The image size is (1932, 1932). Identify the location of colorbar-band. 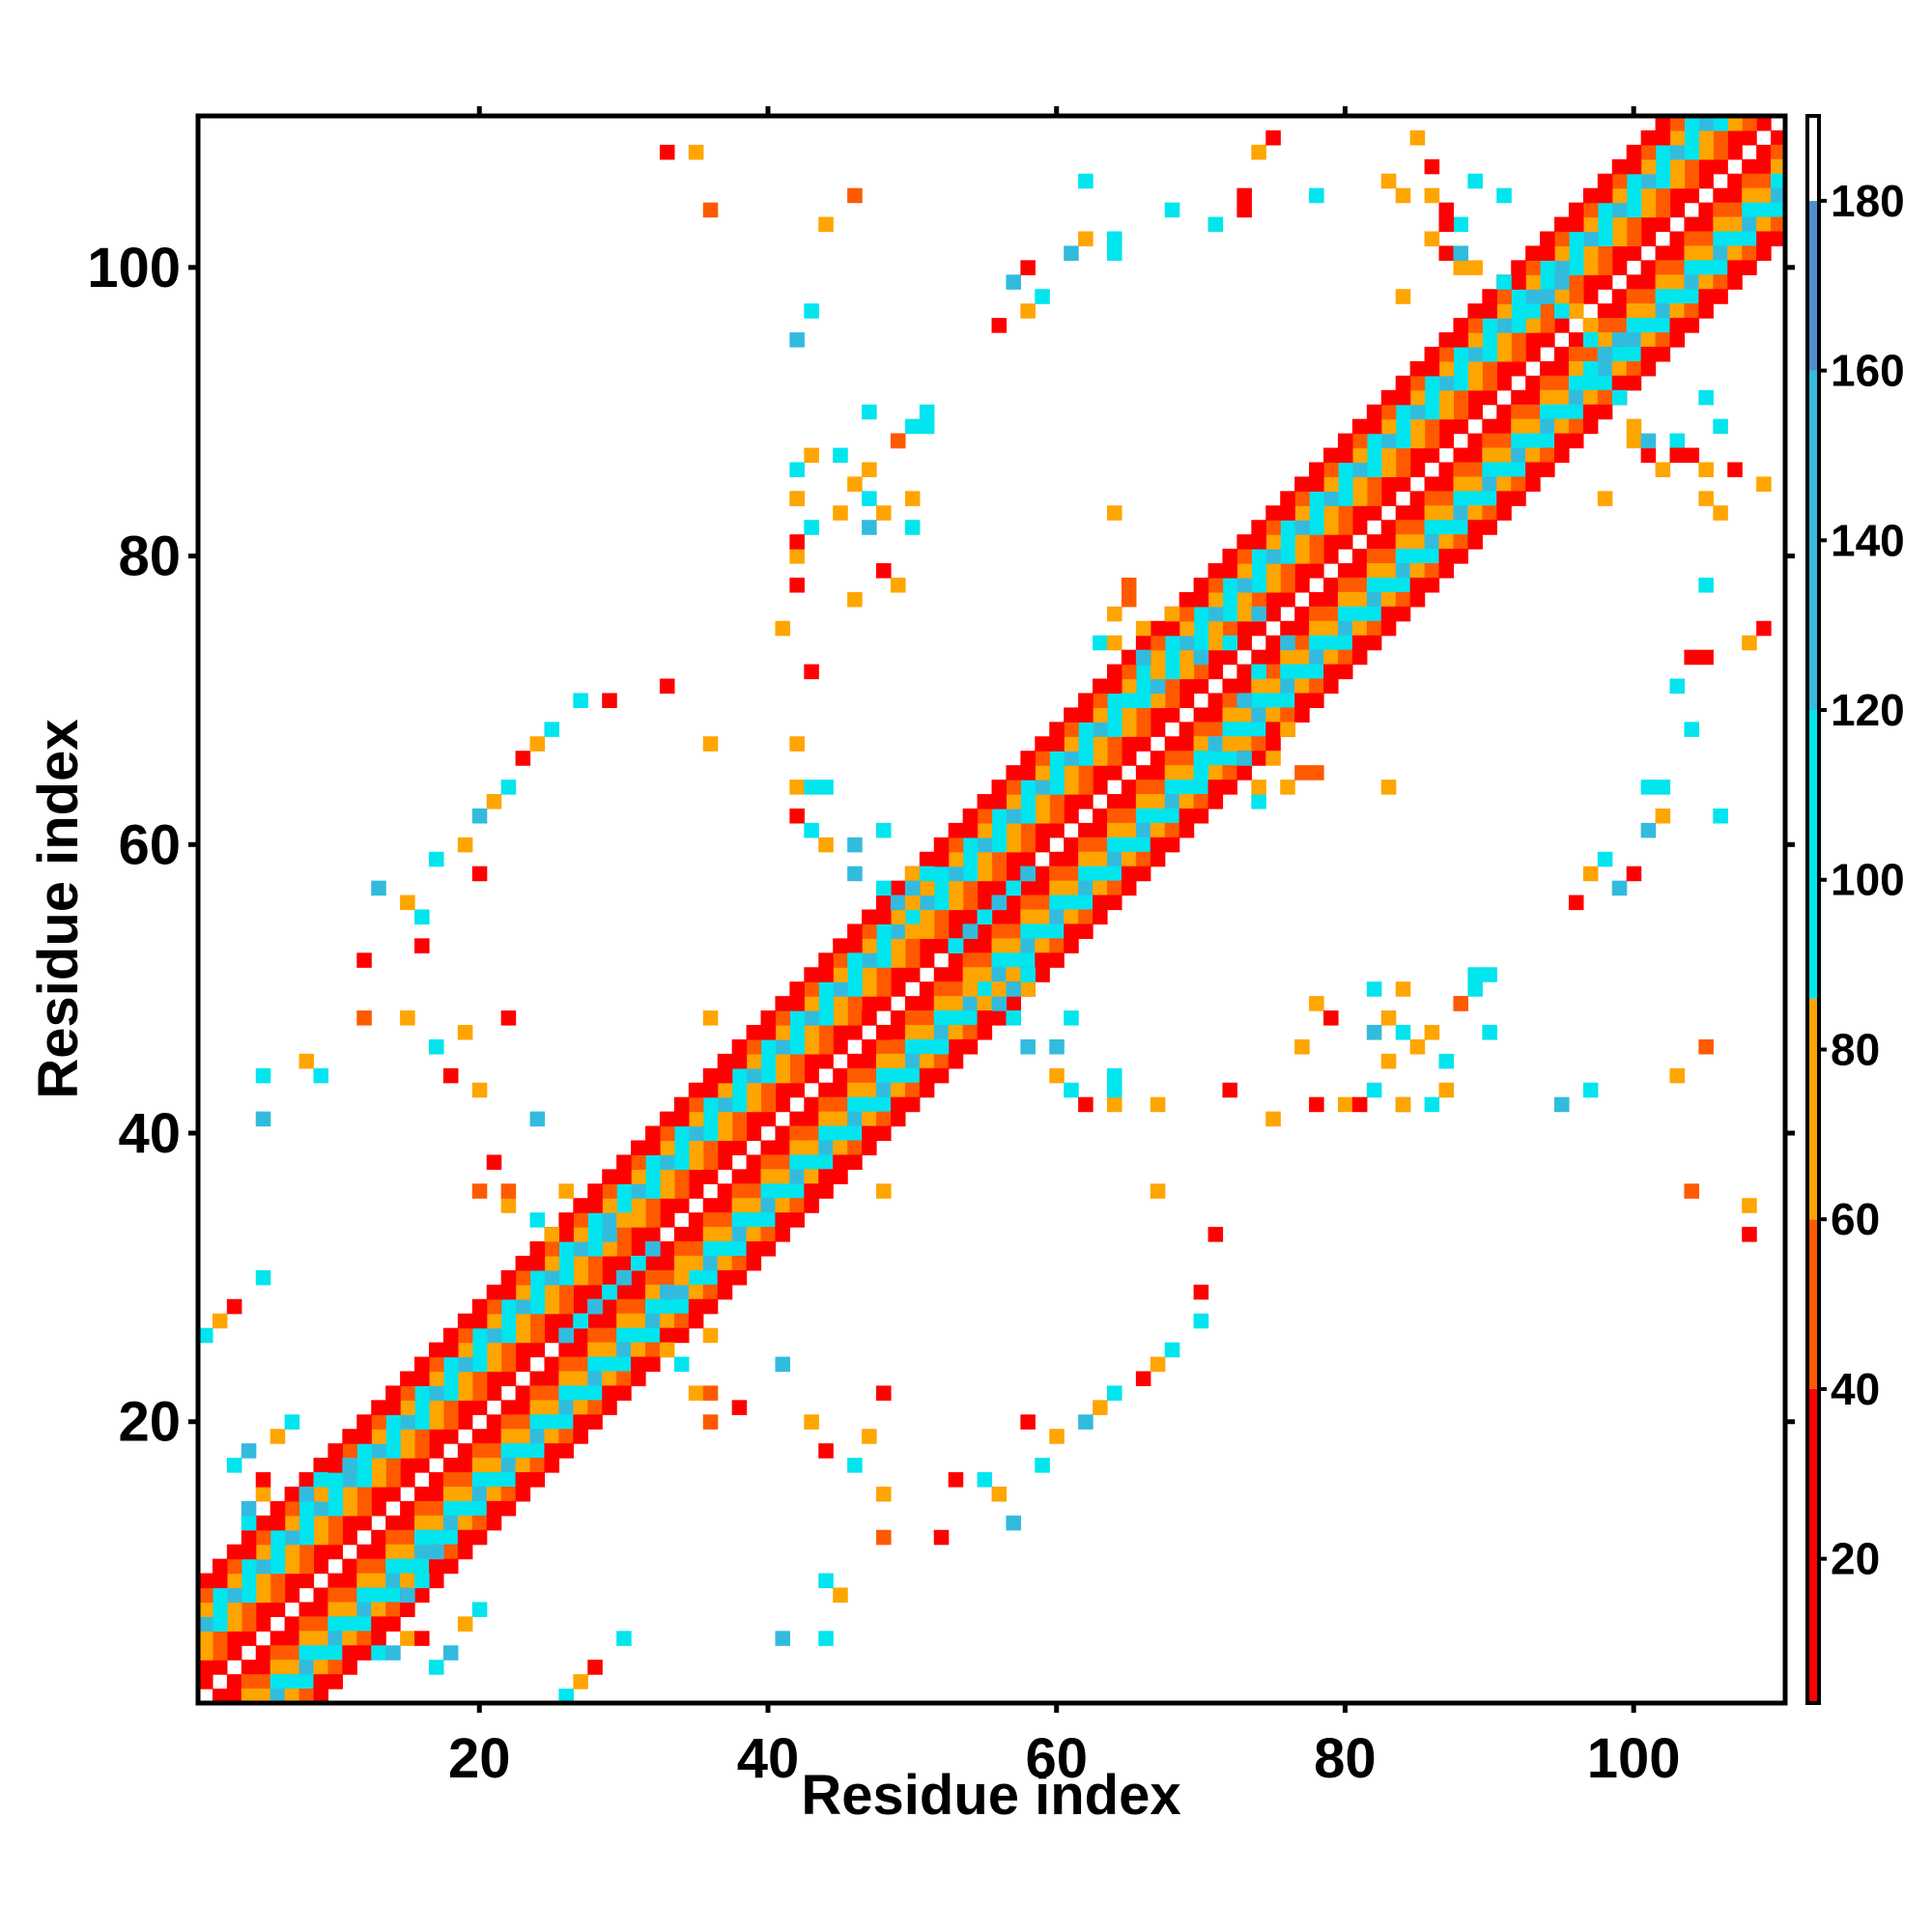
(1813, 158).